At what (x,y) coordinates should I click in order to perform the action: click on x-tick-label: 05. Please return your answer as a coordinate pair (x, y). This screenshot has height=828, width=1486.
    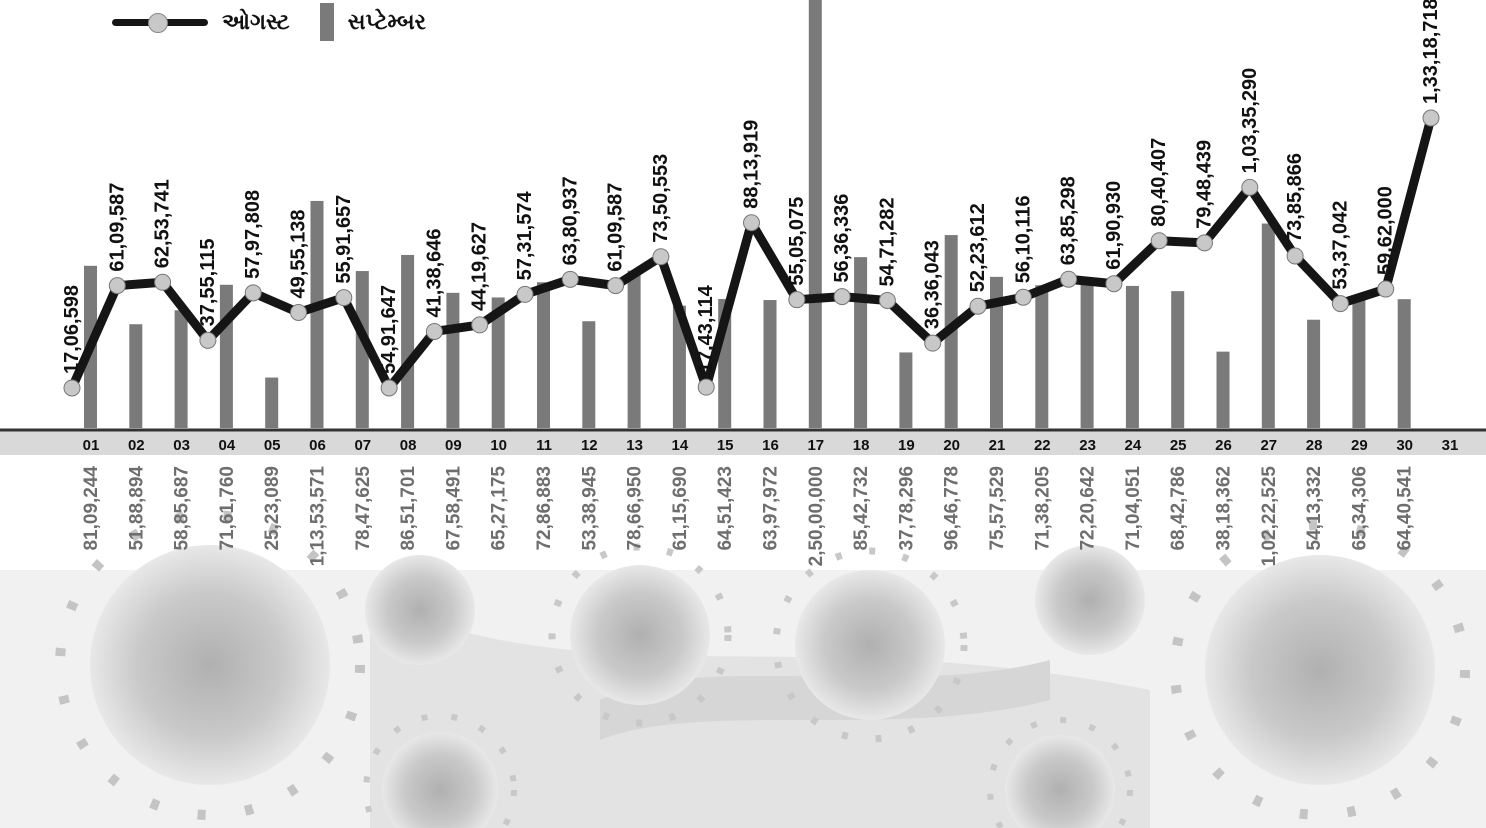
    Looking at the image, I should click on (272, 445).